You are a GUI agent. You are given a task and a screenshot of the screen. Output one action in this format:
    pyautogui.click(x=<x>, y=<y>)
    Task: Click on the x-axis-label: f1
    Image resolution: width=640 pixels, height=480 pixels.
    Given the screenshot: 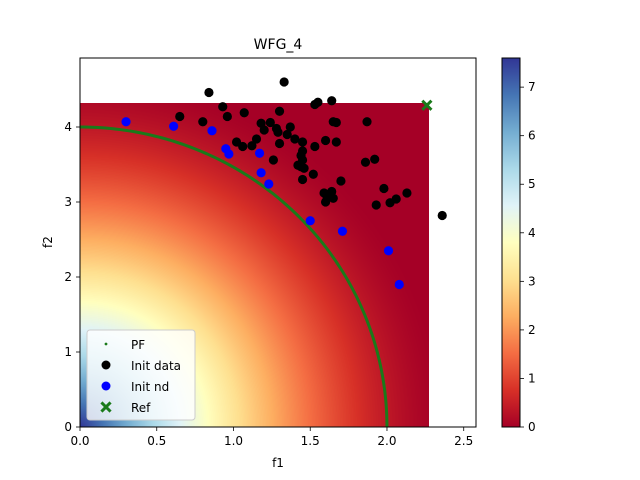 What is the action you would take?
    pyautogui.click(x=278, y=463)
    